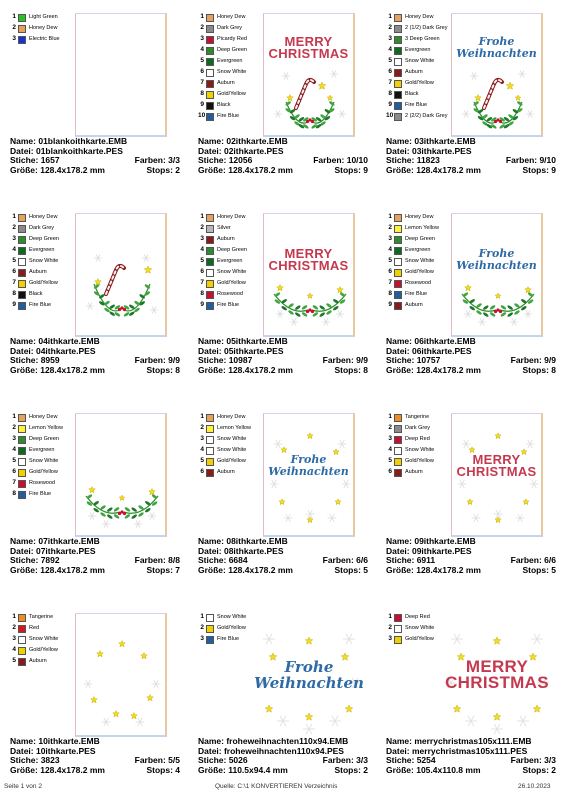 The height and width of the screenshot is (800, 566). Describe the element at coordinates (202, 116) in the screenshot. I see `thread-number: 10` at that location.